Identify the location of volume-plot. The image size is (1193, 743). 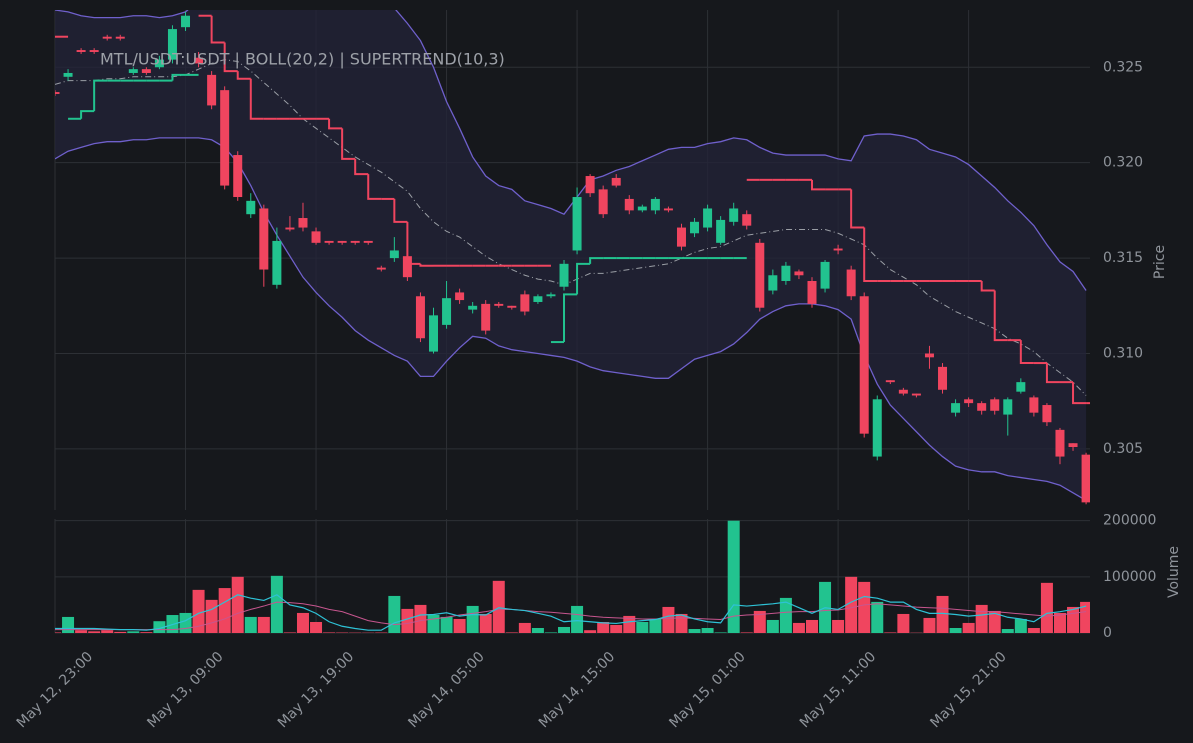
(572, 576).